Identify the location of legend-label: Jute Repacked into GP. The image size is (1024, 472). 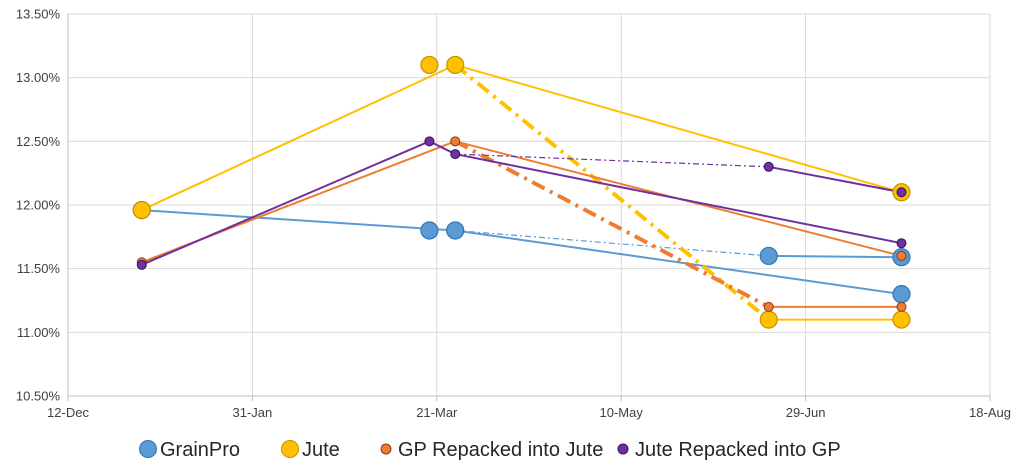
(738, 450).